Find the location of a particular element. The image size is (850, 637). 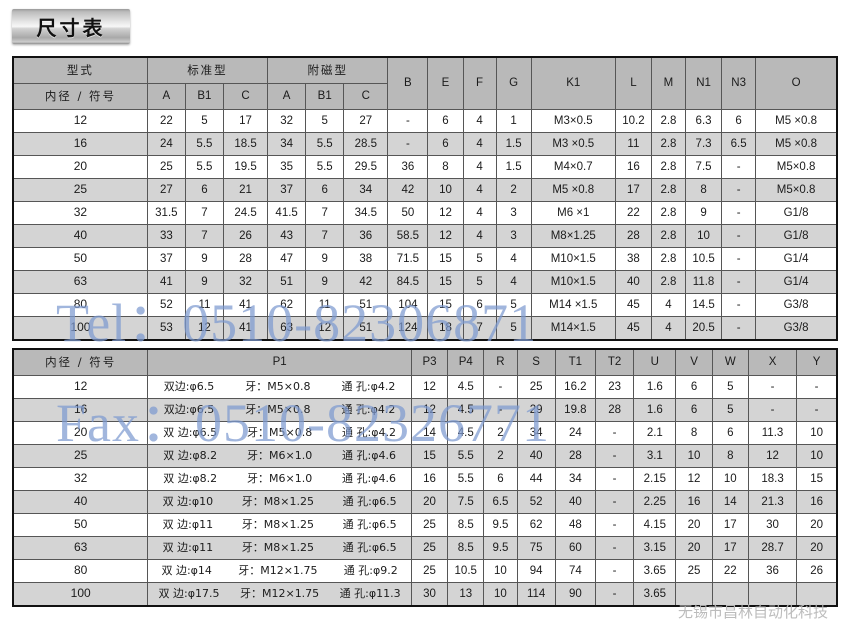

header-col-x: X is located at coordinates (772, 362).